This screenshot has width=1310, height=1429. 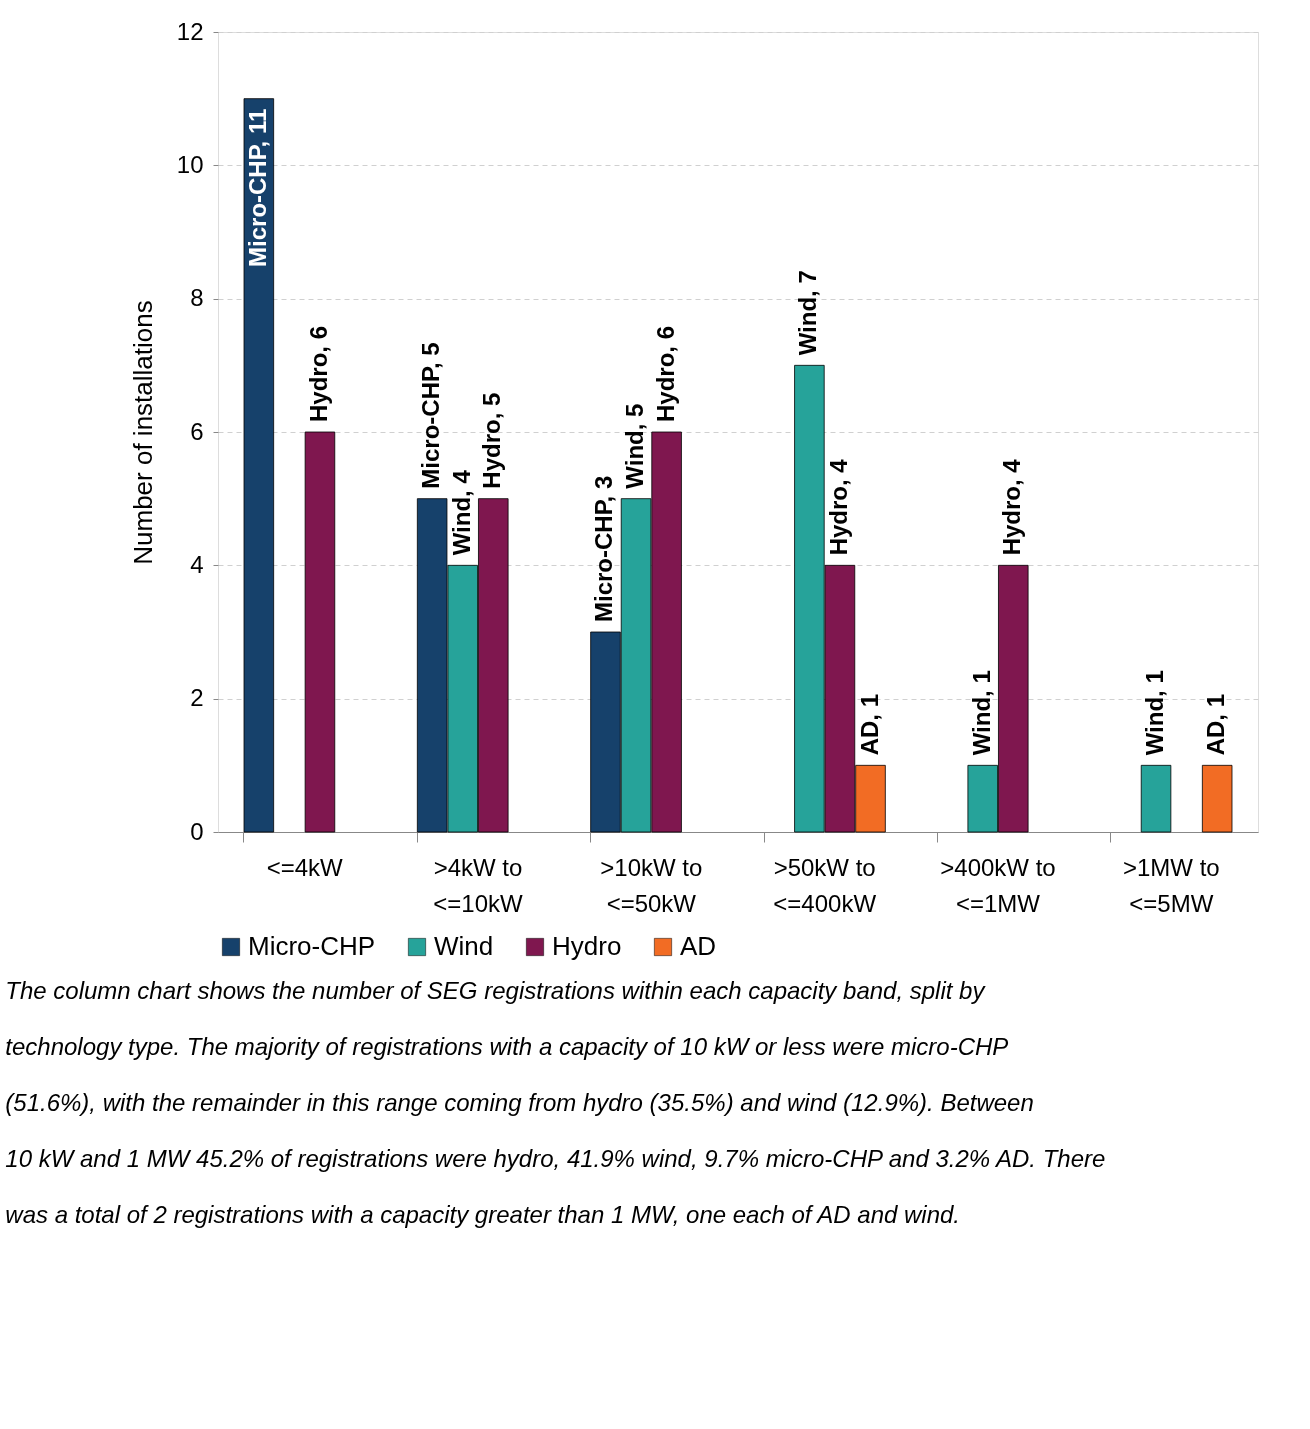 What do you see at coordinates (142, 432) in the screenshot?
I see `y-axis-title: Number of installations` at bounding box center [142, 432].